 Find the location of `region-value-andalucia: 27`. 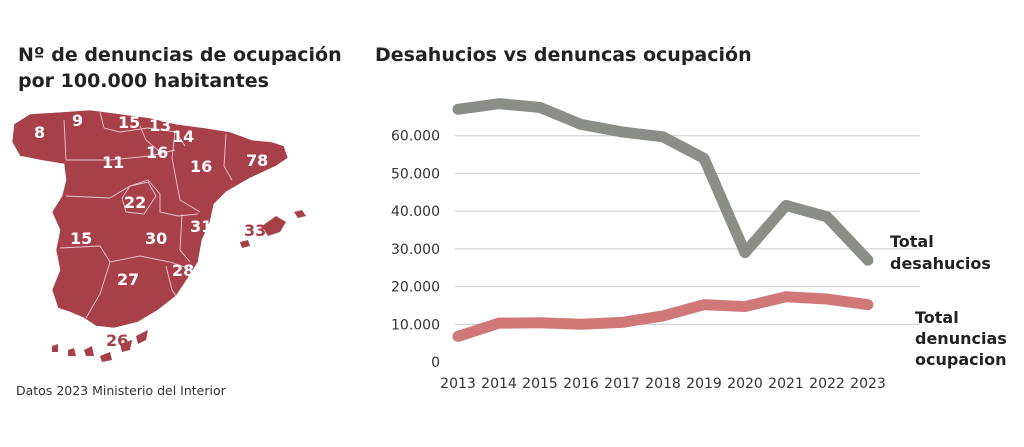

region-value-andalucia: 27 is located at coordinates (128, 279).